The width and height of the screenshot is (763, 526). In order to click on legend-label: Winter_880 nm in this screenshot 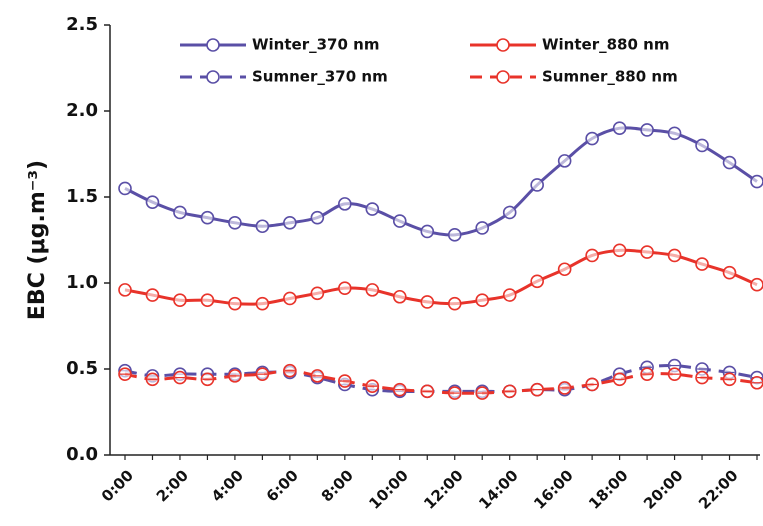, I will do `click(605, 45)`.